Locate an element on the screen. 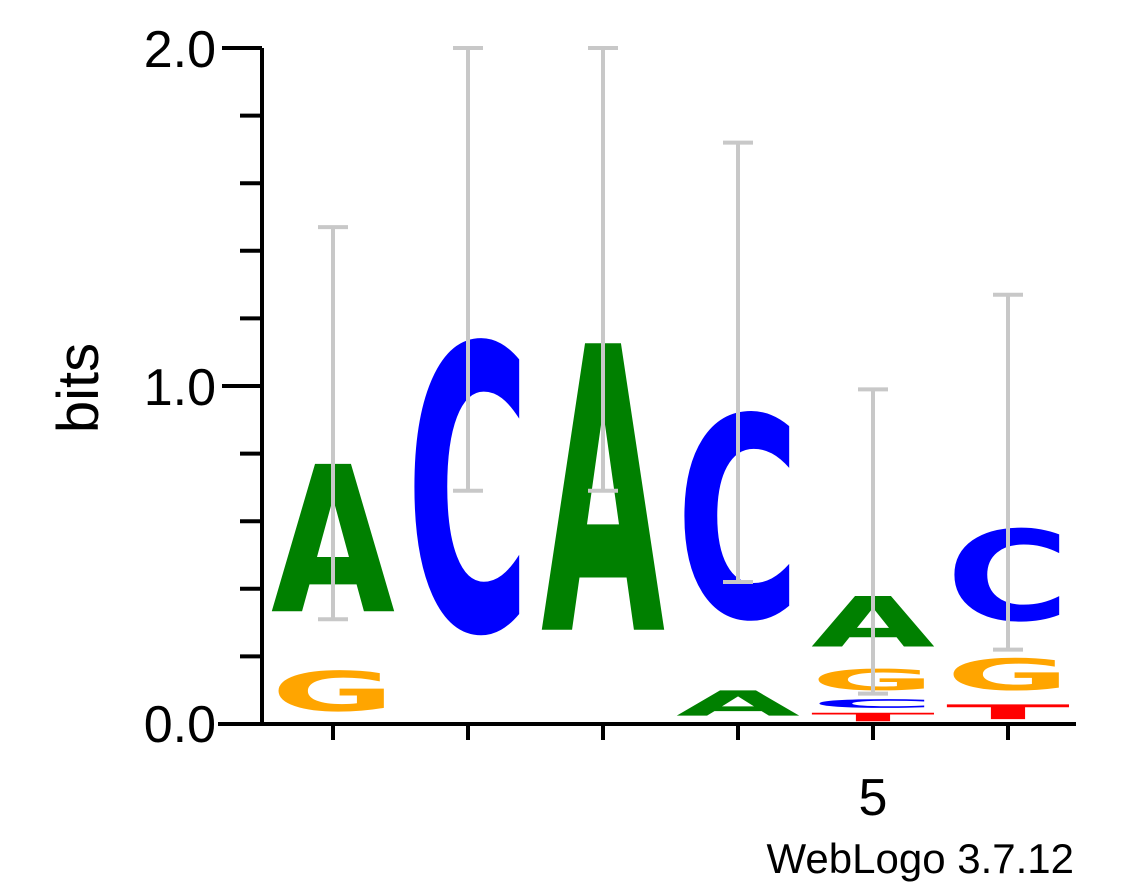 This screenshot has height=892, width=1125. x-tick-labels: 5 is located at coordinates (873, 798).